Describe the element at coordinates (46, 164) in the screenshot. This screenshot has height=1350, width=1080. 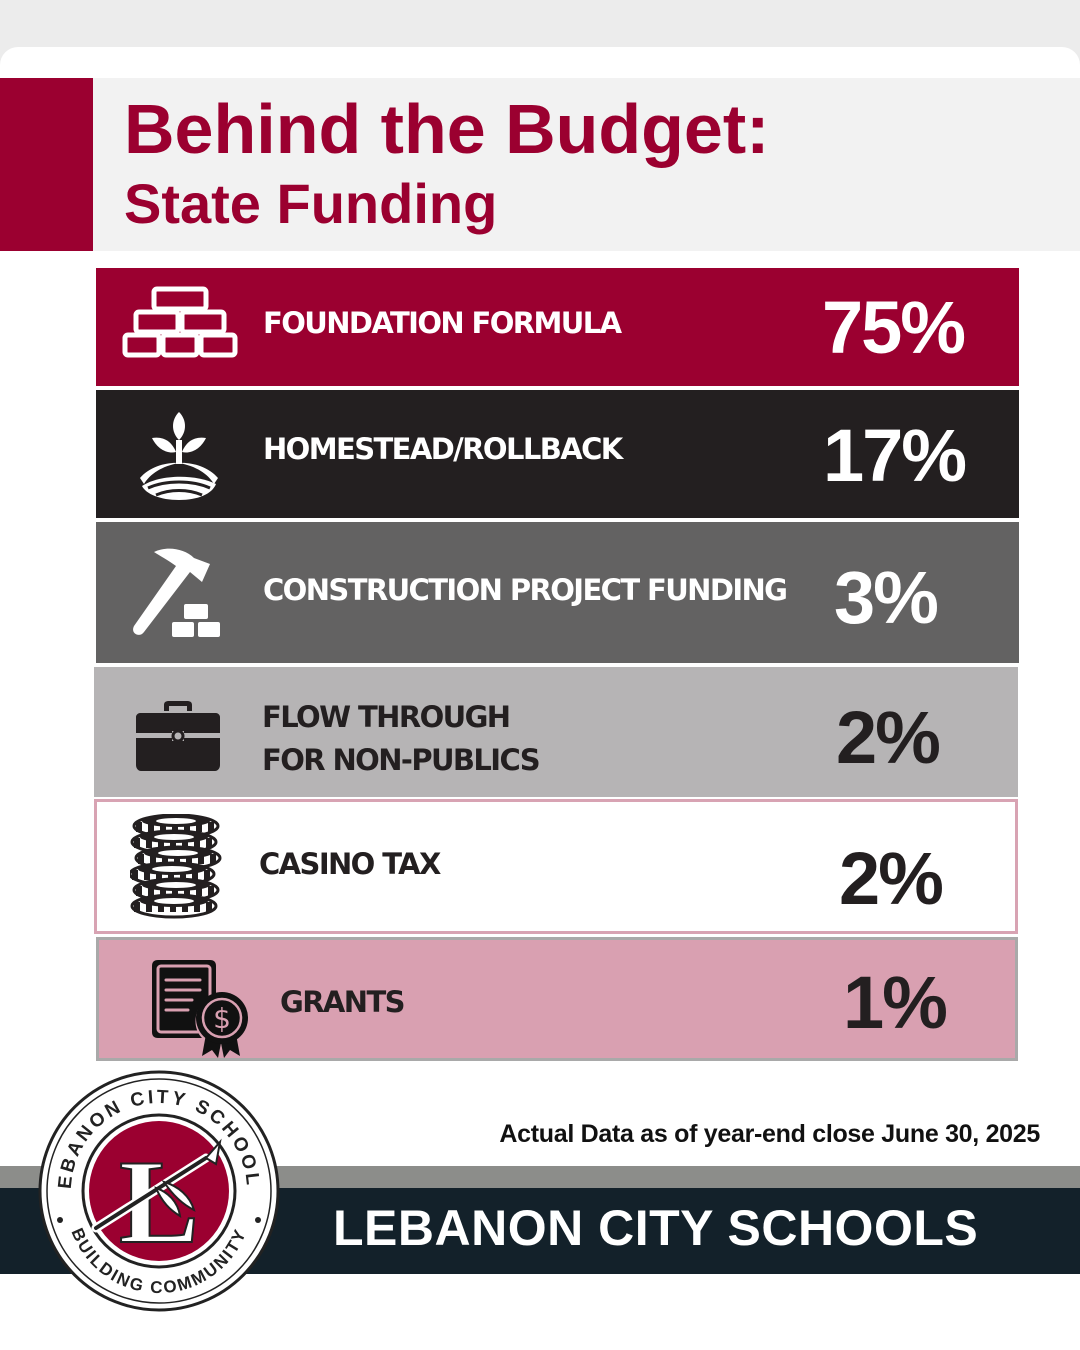
I see `header-accent-bar` at that location.